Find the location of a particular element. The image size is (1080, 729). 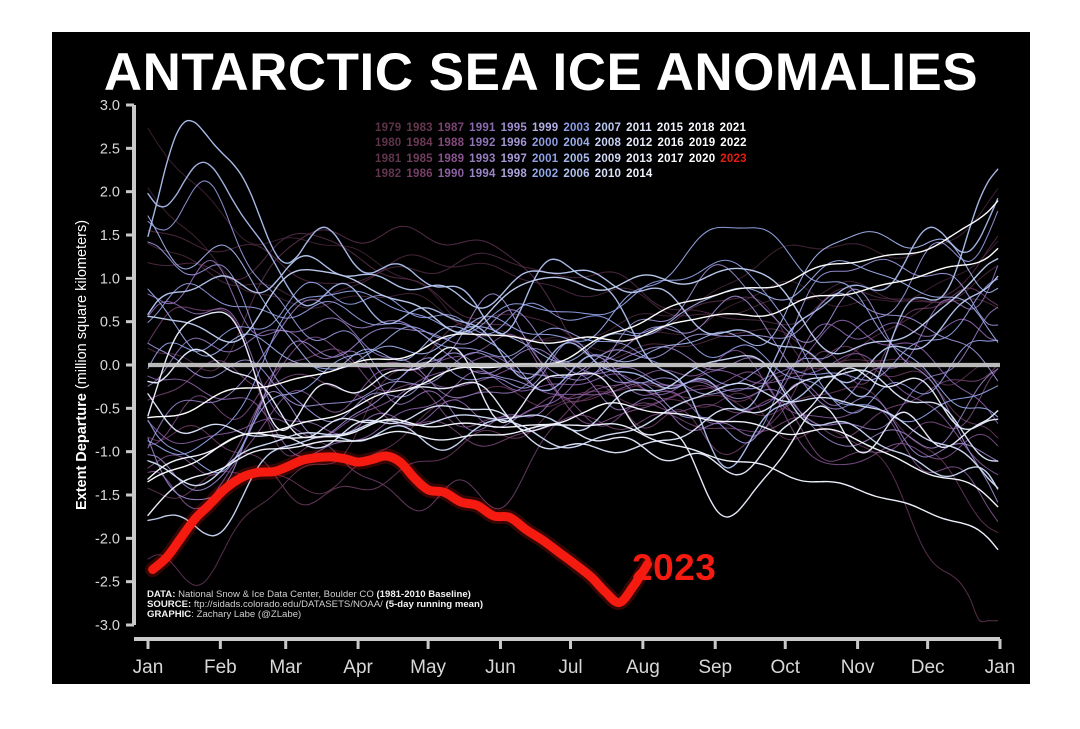

legend-year-1985: 1985 is located at coordinates (419, 158).